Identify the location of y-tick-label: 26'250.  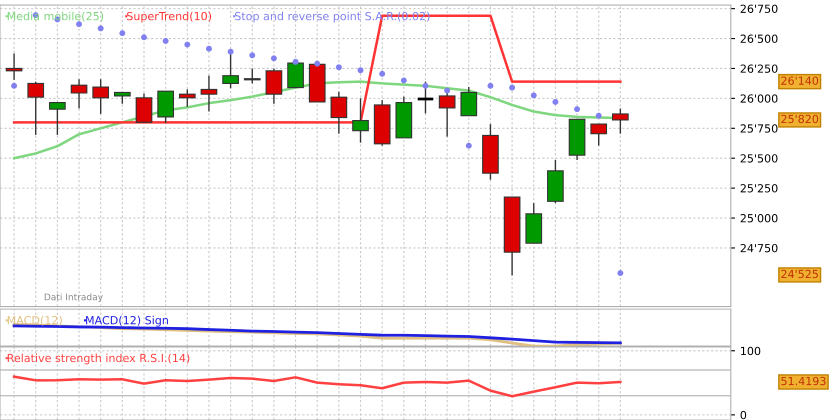
(759, 68).